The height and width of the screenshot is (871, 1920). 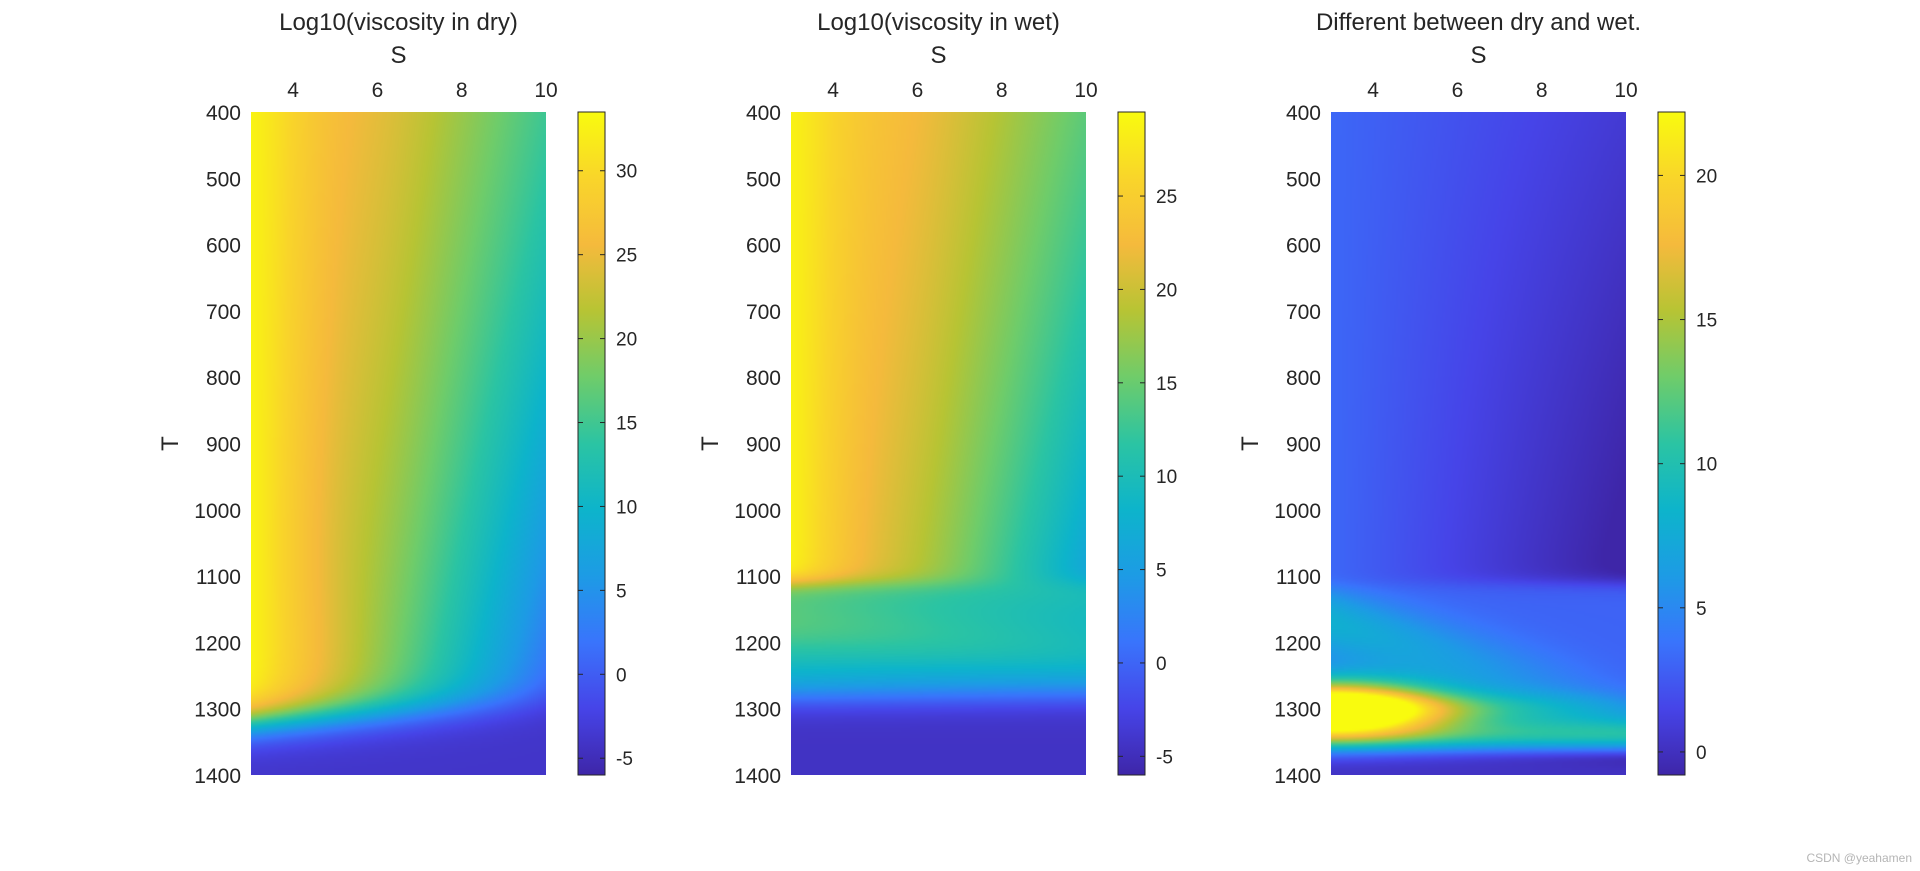 What do you see at coordinates (1478, 22) in the screenshot?
I see `chart-title: Different between dry and wet.` at bounding box center [1478, 22].